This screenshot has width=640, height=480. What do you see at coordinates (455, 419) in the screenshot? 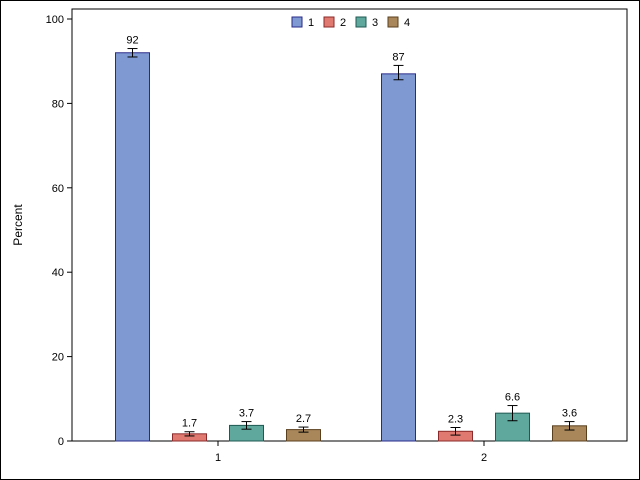
I see `data-label: 2.3` at bounding box center [455, 419].